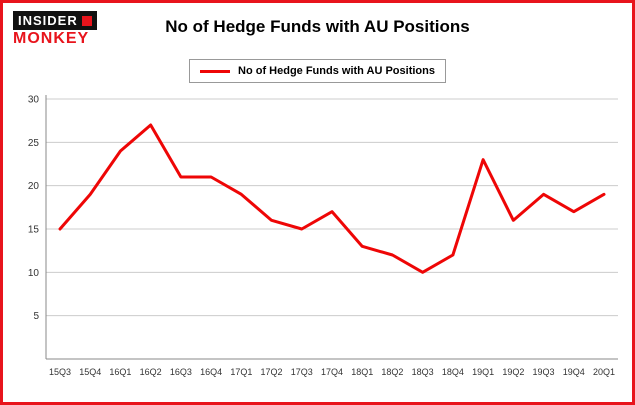 This screenshot has height=405, width=635. I want to click on svg-text: 18Q3, so click(423, 372).